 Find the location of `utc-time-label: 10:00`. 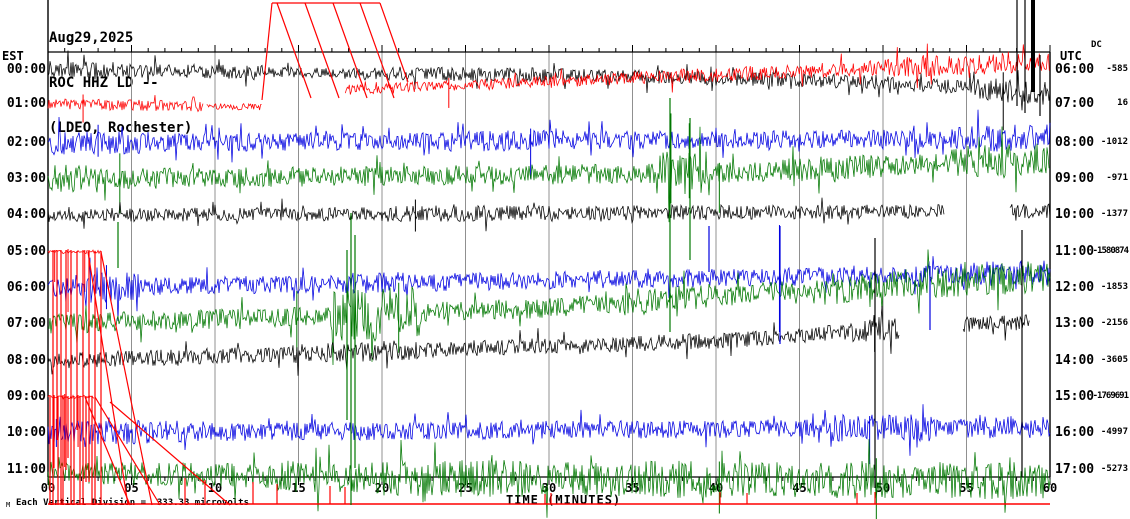

utc-time-label: 10:00 is located at coordinates (1075, 214).